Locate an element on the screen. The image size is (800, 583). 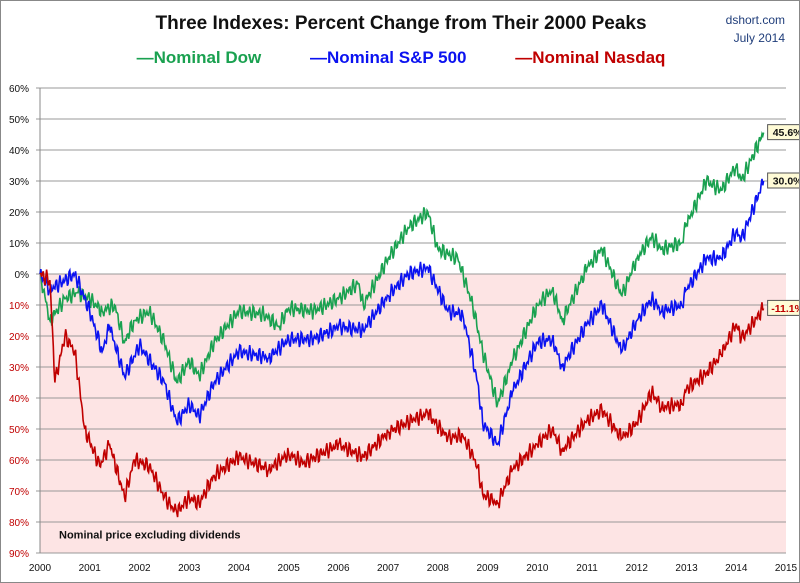
x-tick-label: 2010 is located at coordinates (537, 568).